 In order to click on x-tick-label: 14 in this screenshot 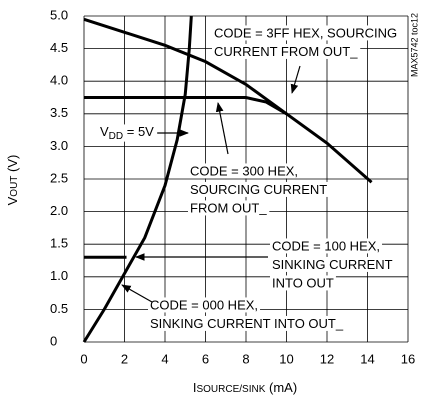, I will do `click(367, 358)`.